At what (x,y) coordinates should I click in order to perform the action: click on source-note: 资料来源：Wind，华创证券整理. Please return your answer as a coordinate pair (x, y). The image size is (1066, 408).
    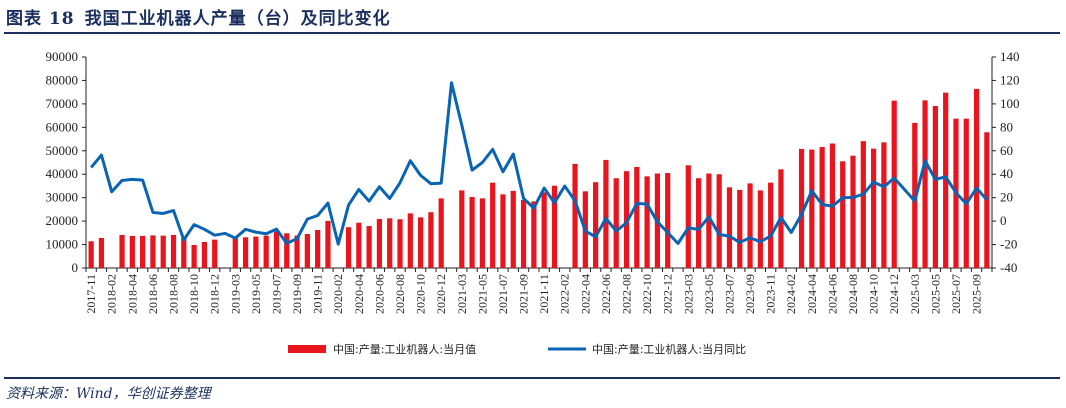
    Looking at the image, I should click on (108, 394).